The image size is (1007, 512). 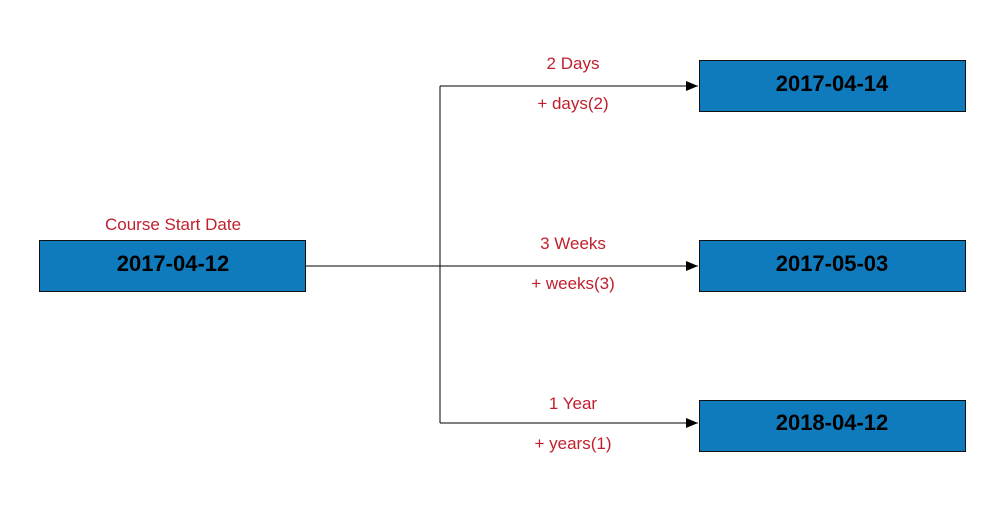 I want to click on target-2-label-bottom: + weeks(3), so click(x=573, y=283).